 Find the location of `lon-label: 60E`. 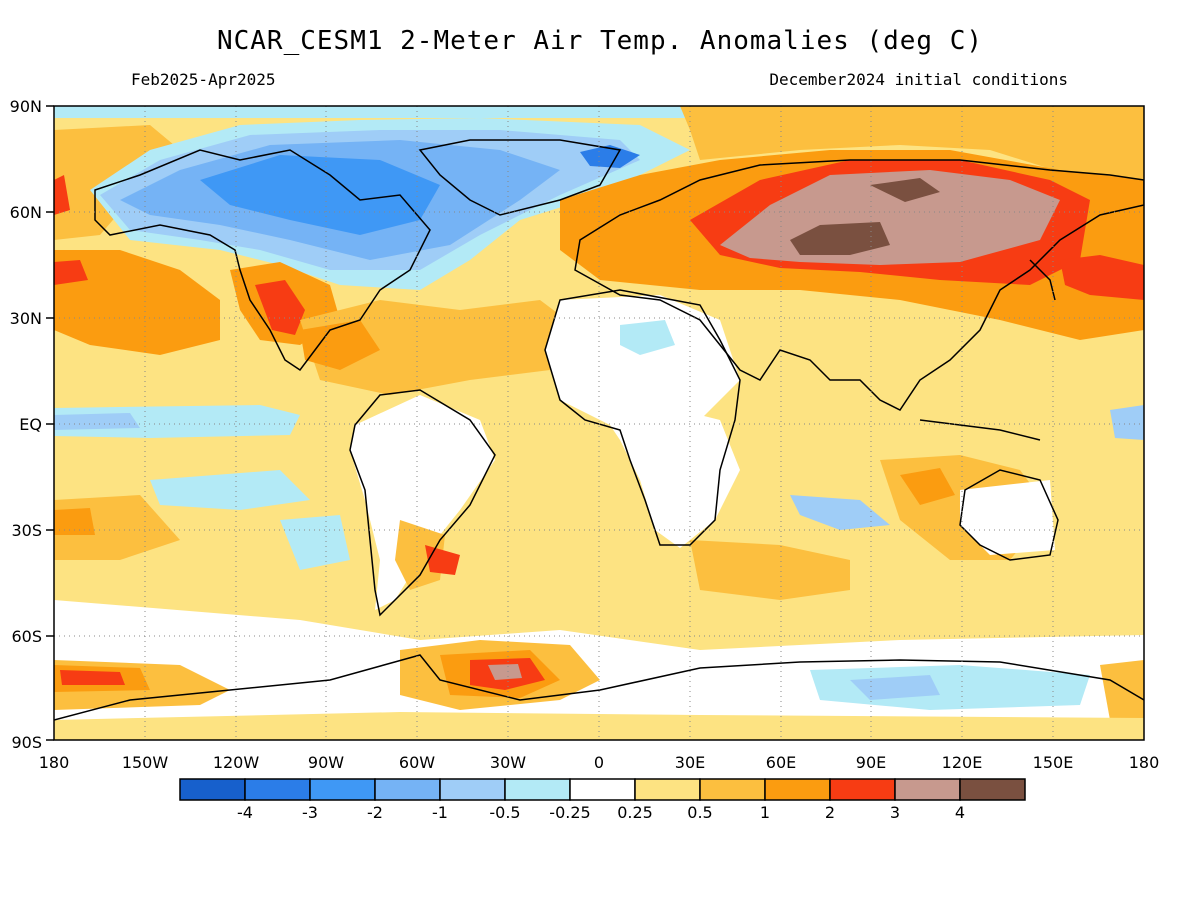

lon-label: 60E is located at coordinates (781, 762).